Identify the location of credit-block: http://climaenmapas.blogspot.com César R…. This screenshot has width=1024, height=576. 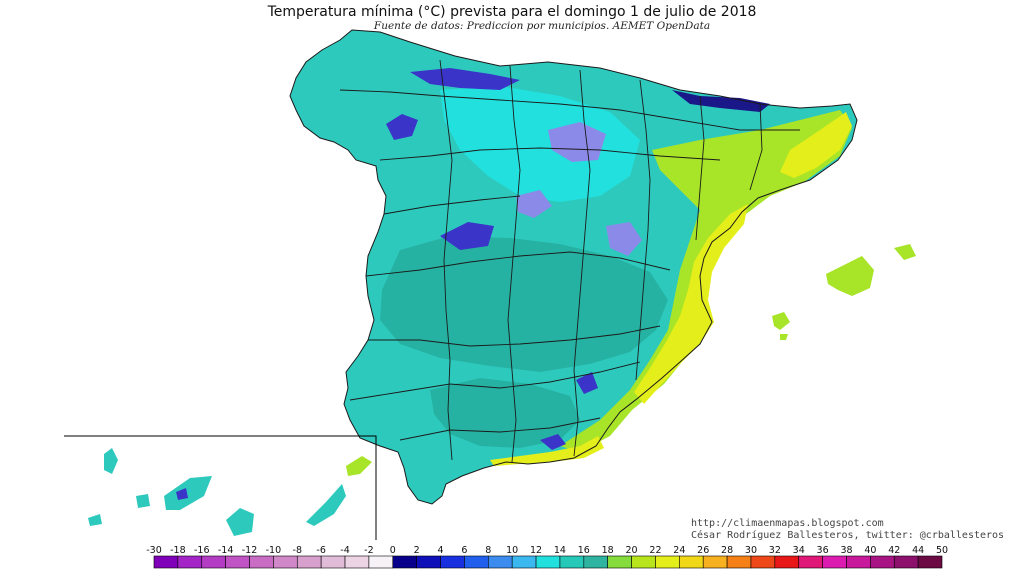
(847, 530).